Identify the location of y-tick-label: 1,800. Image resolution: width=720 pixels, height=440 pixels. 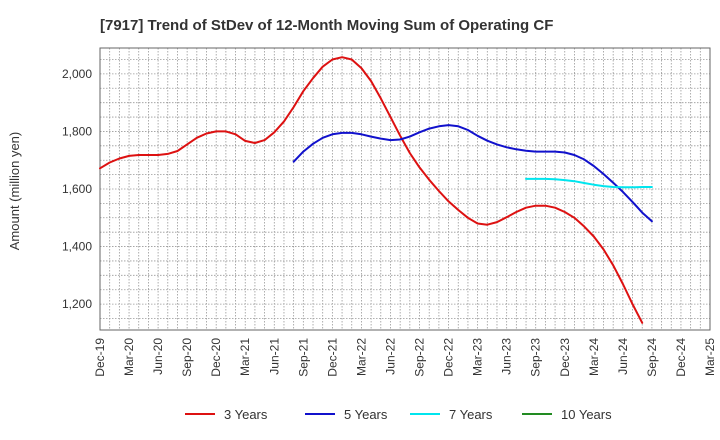
(77, 131).